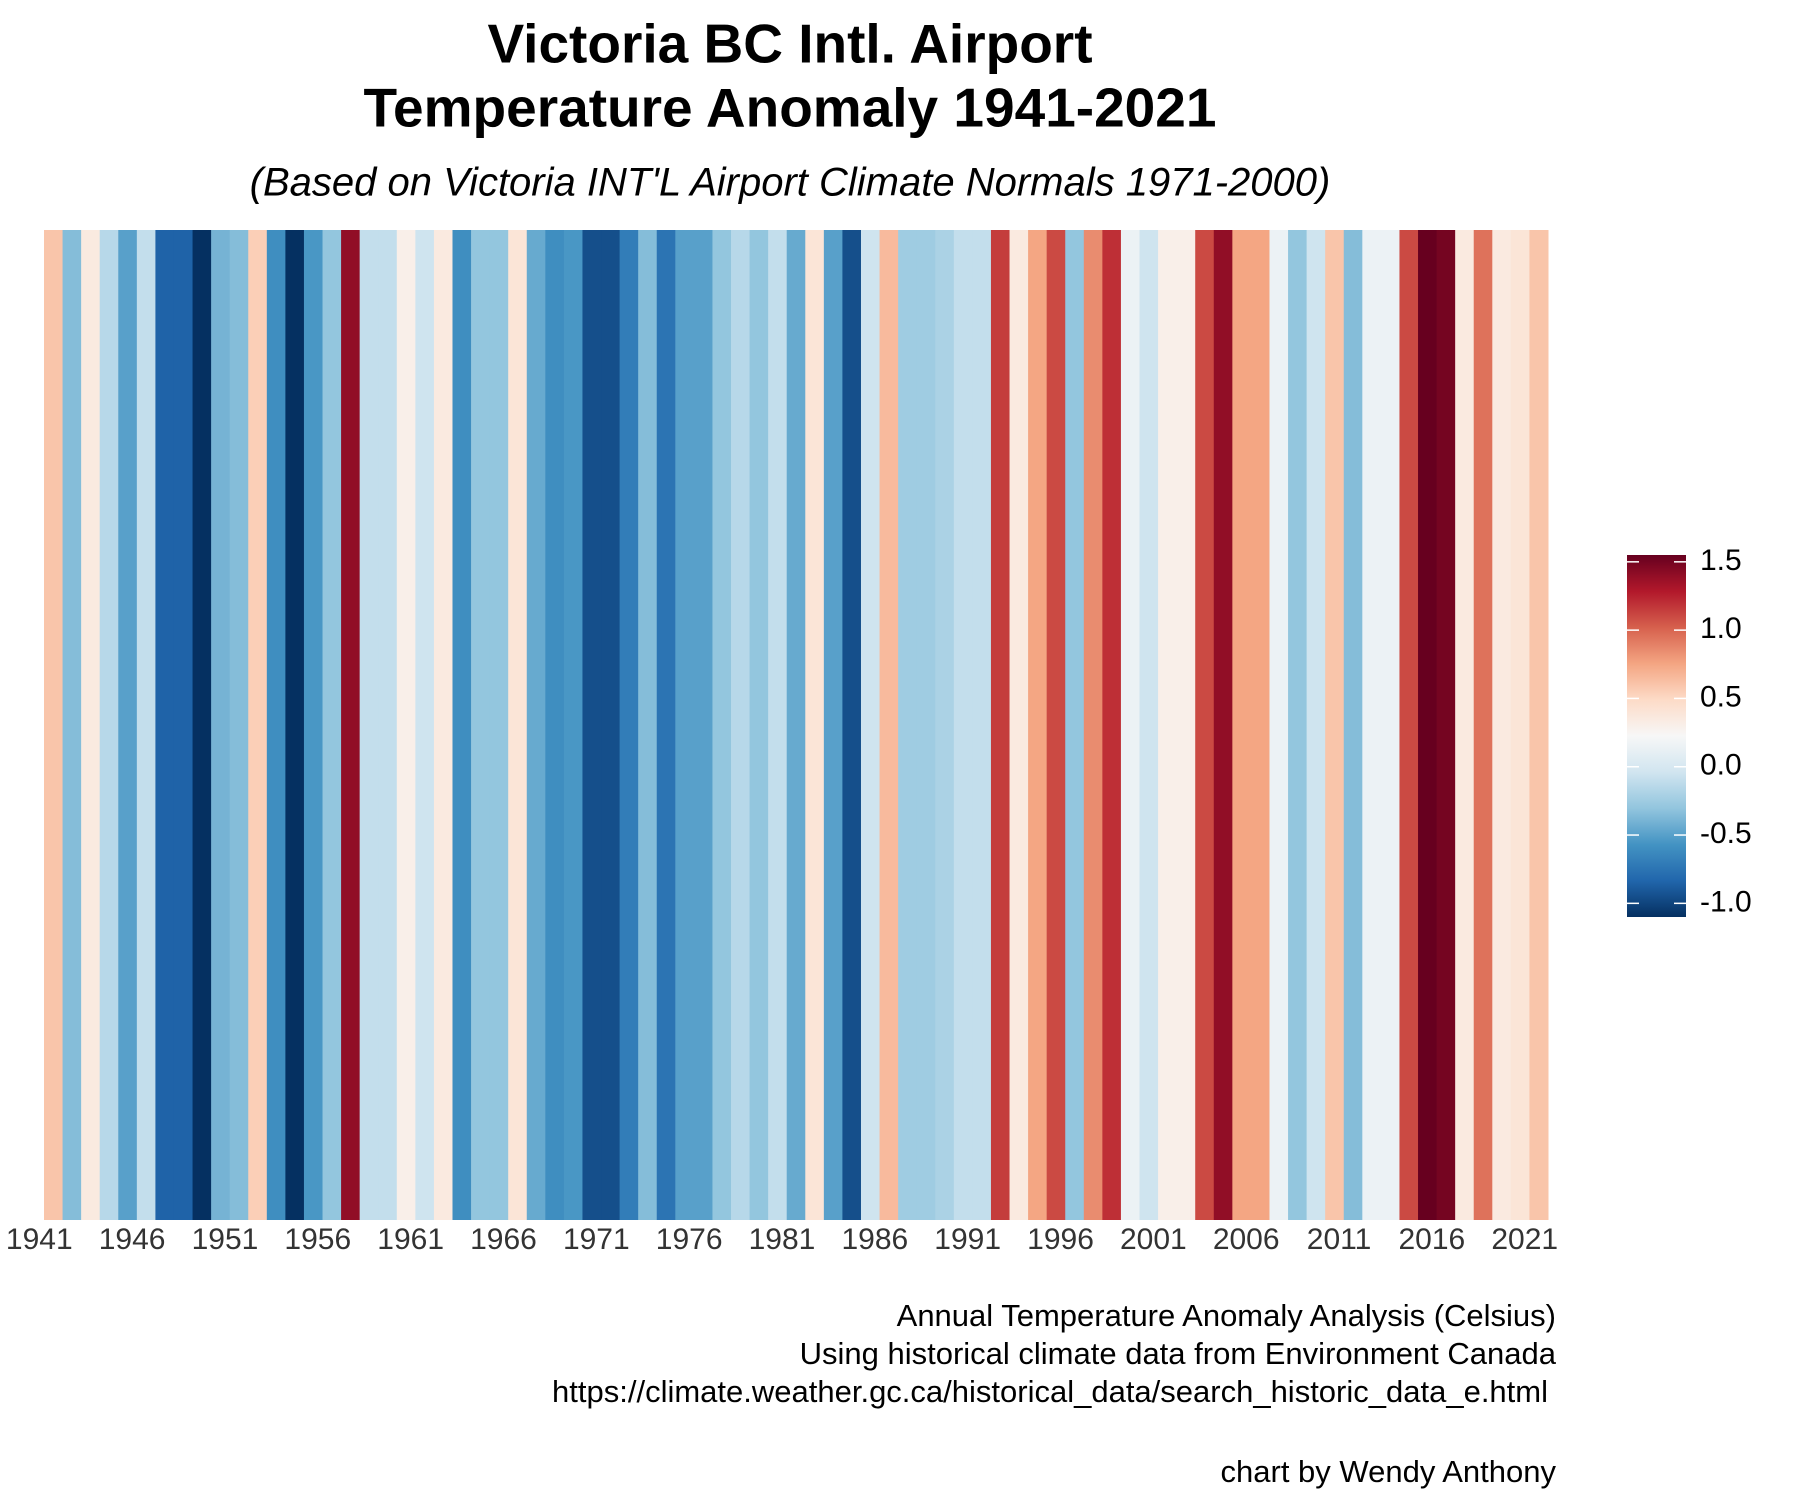 This screenshot has width=1800, height=1500. I want to click on chart-title: Temperature Anomaly 1941-2021, so click(790, 108).